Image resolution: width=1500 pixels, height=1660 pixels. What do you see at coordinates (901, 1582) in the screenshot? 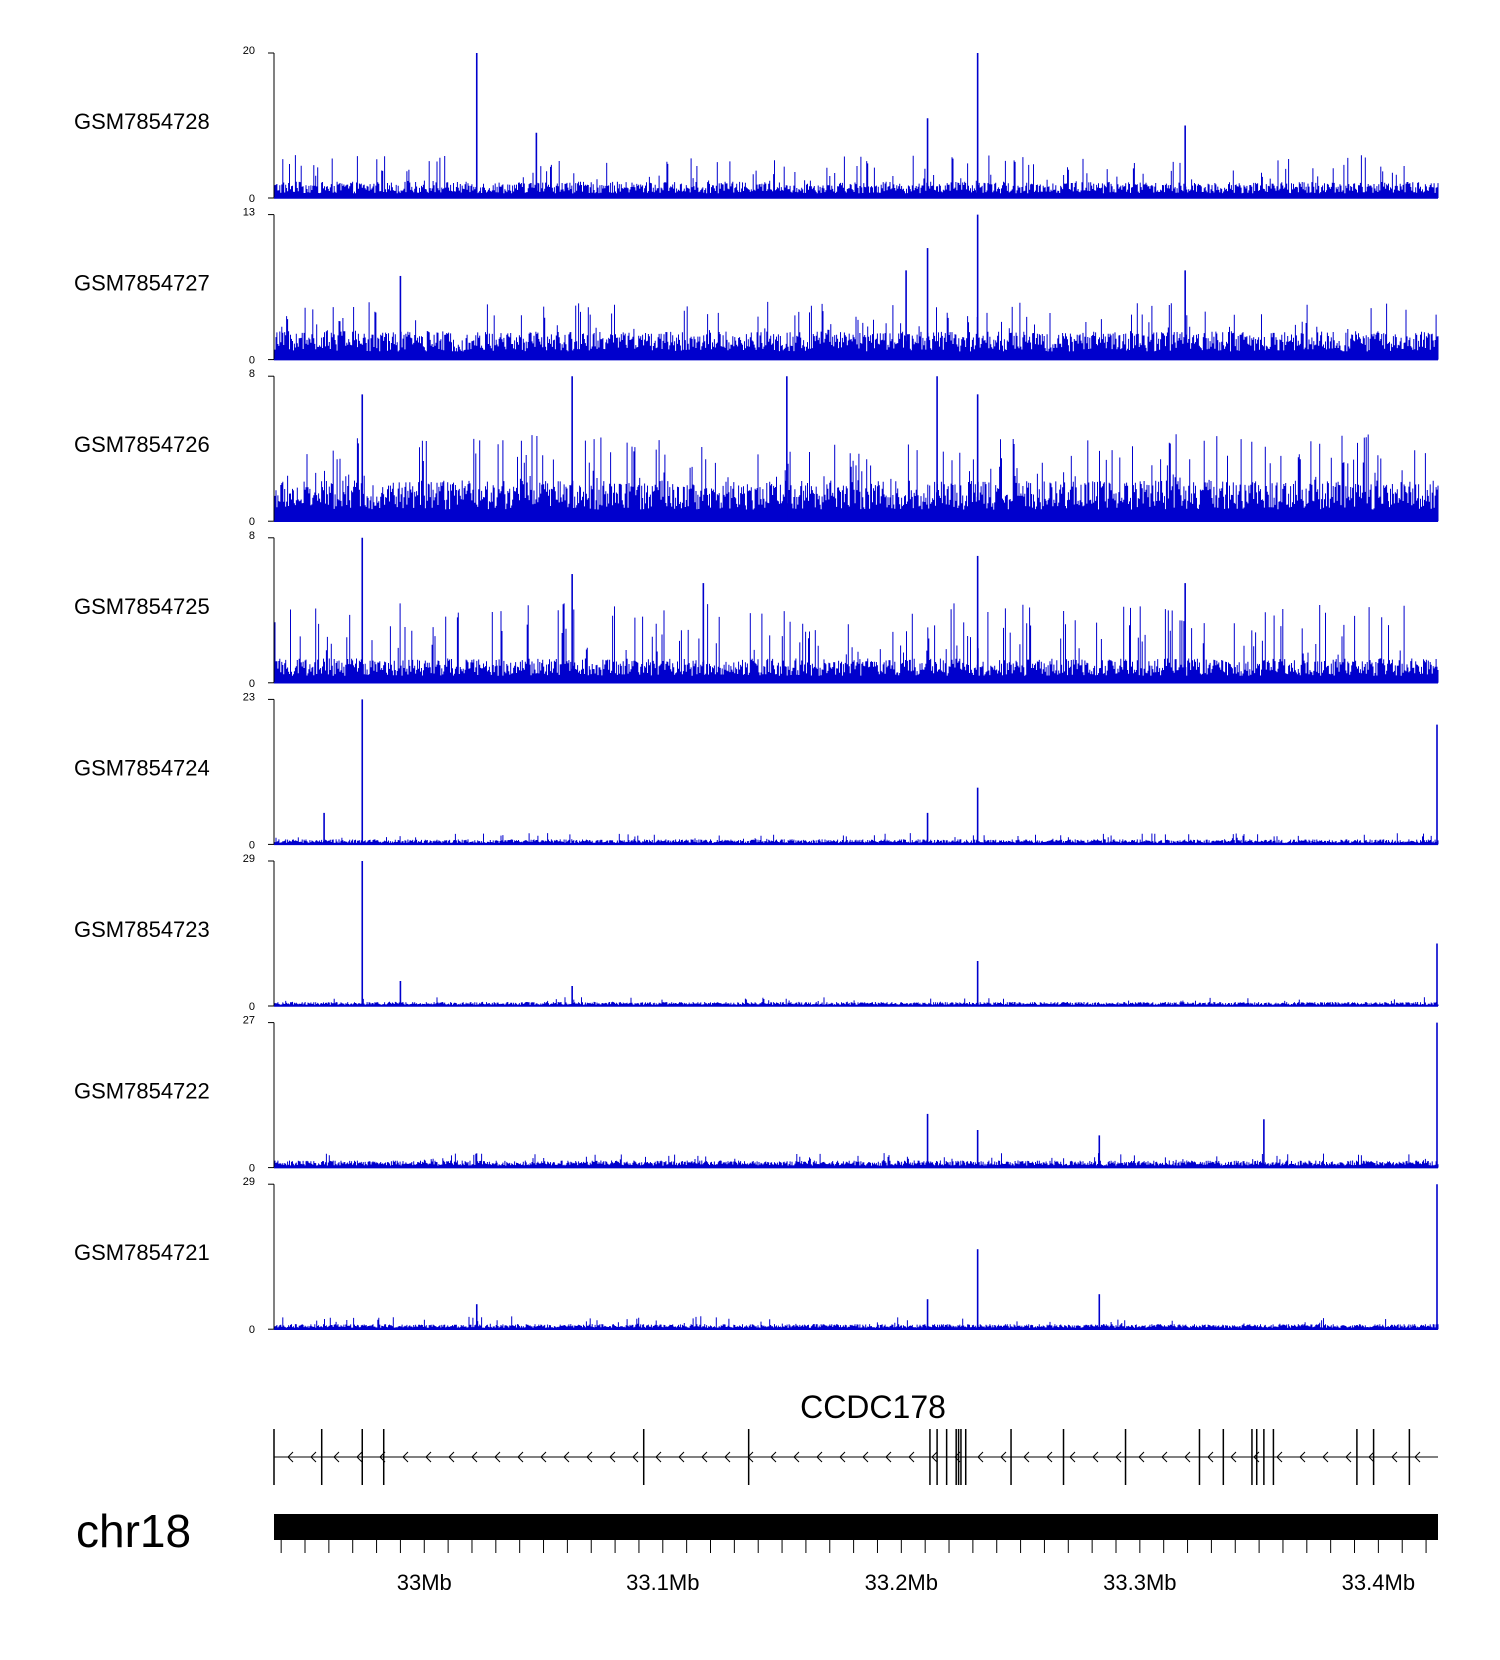
I see `x-tick-label: 33.2Mb` at bounding box center [901, 1582].